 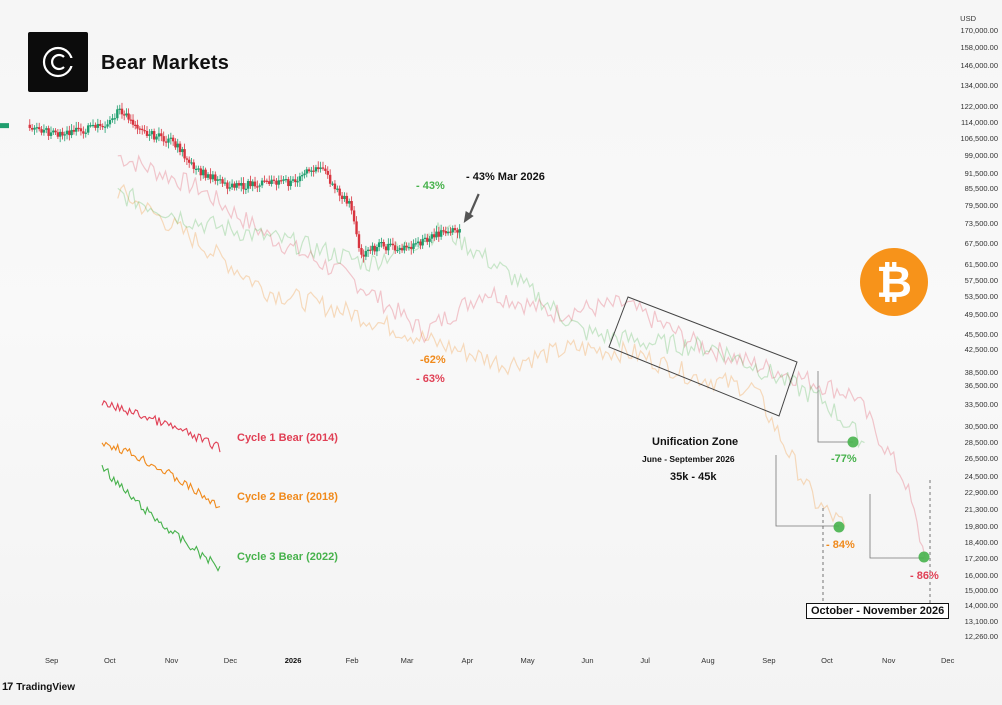 I want to click on price-tick-label: 134,000.00, so click(x=979, y=85).